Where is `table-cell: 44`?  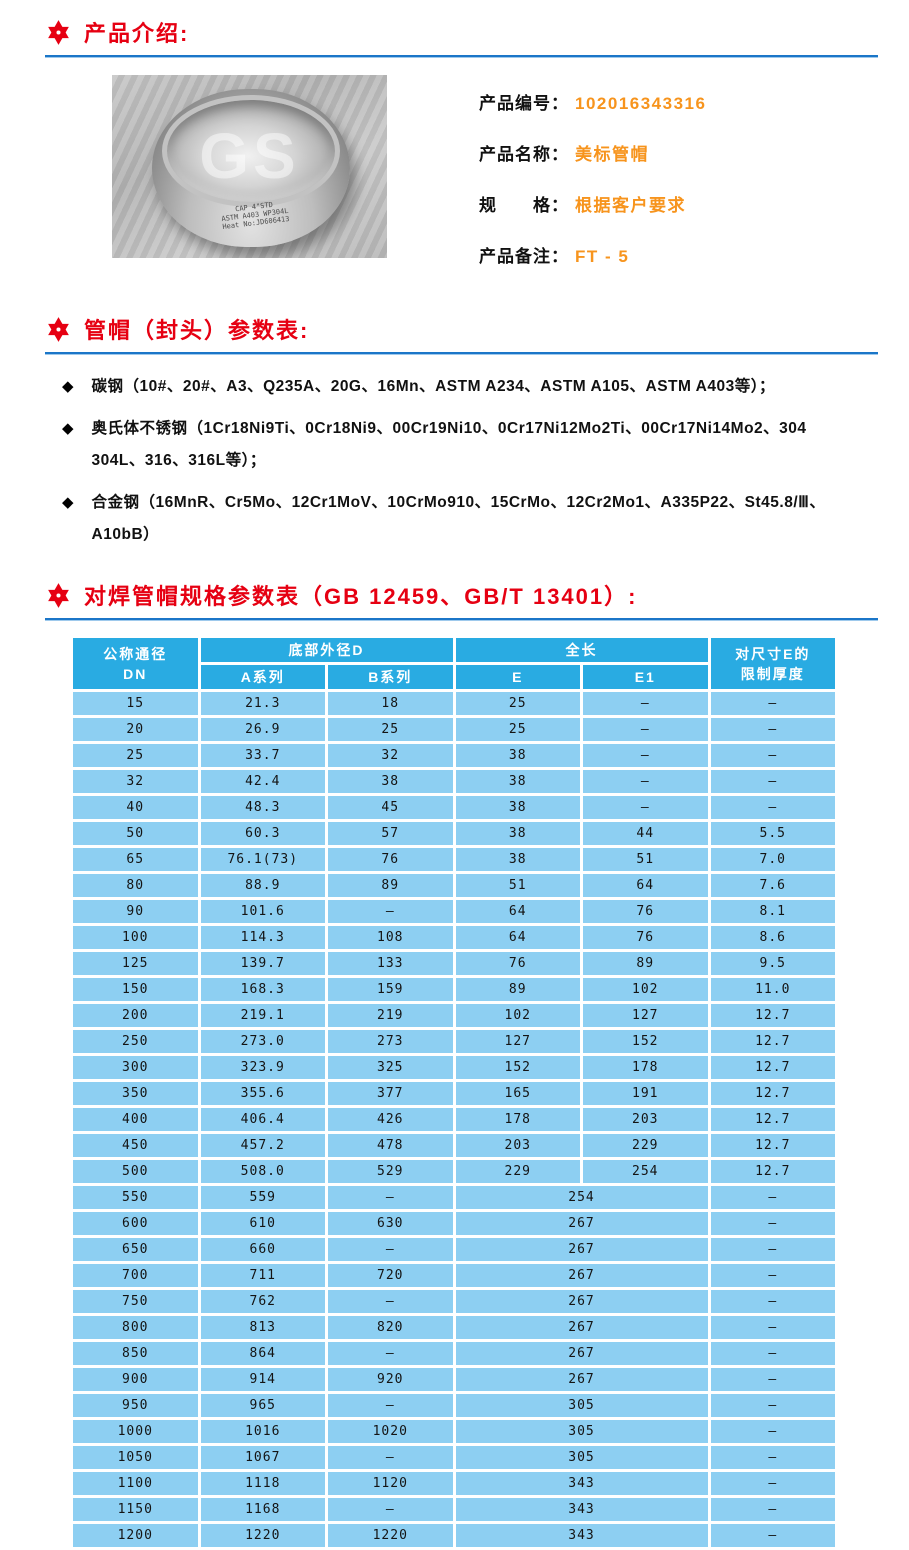 table-cell: 44 is located at coordinates (645, 833).